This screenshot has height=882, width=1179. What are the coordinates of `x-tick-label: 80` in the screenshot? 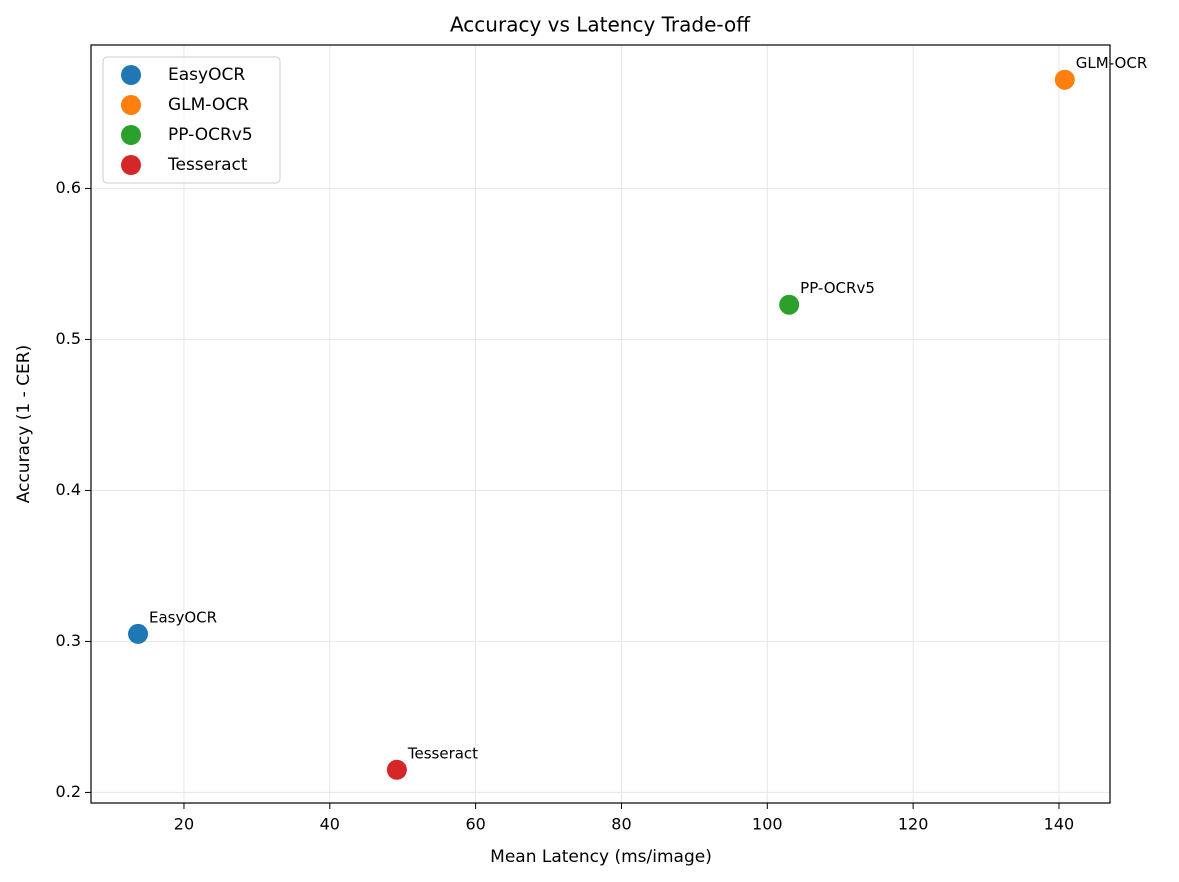 It's located at (621, 824).